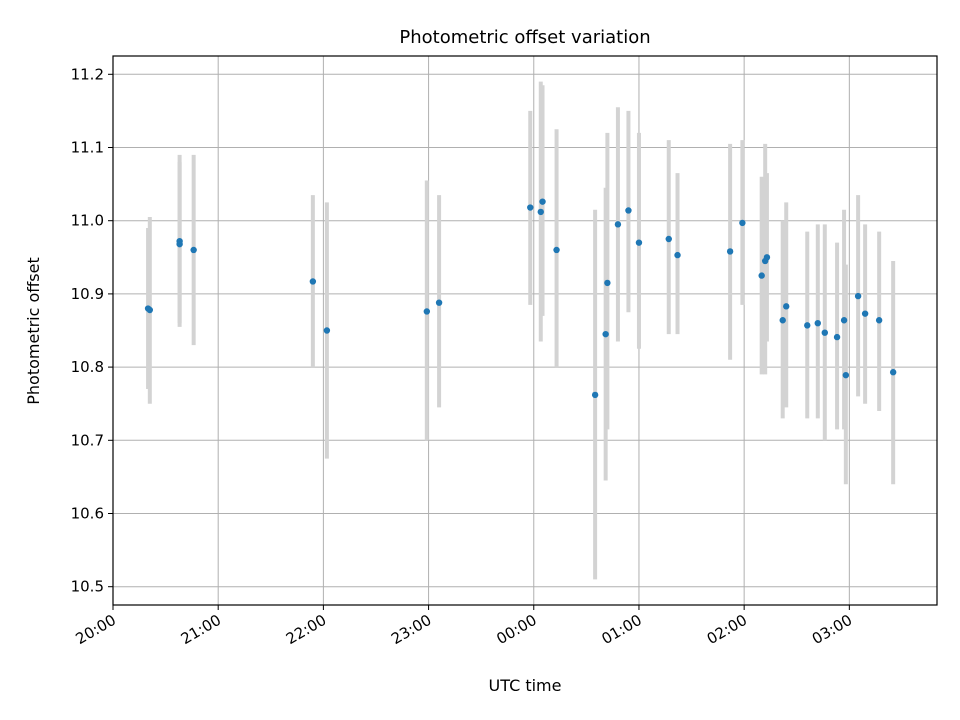  Describe the element at coordinates (87, 367) in the screenshot. I see `y-tick-label: 10.8` at that location.